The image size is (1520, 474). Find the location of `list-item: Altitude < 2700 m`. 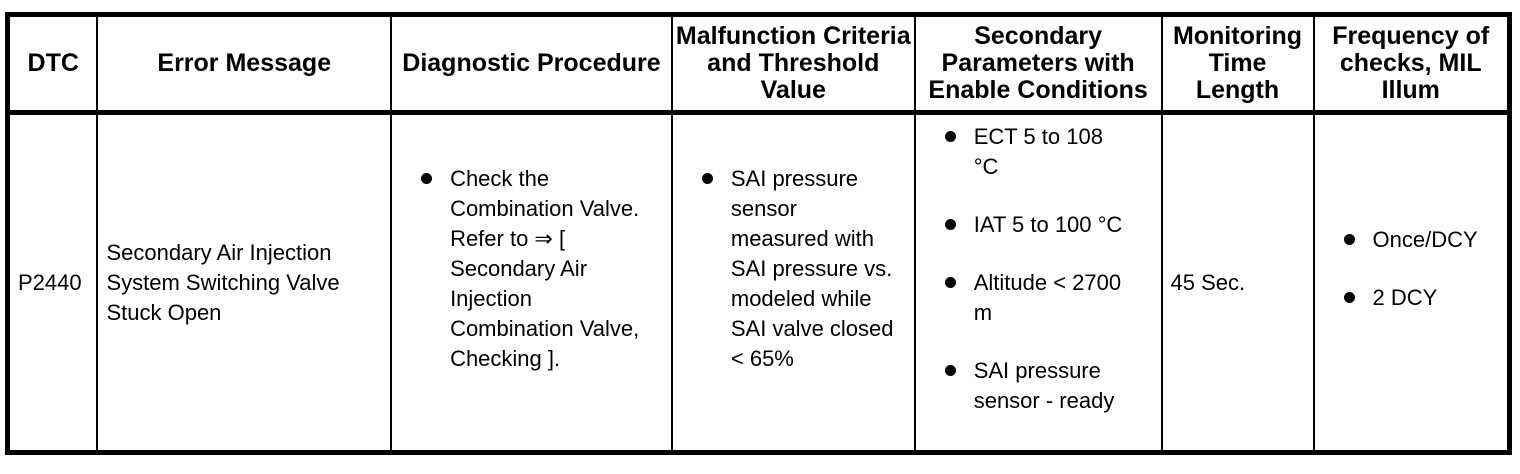

list-item: Altitude < 2700 m is located at coordinates (1037, 298).